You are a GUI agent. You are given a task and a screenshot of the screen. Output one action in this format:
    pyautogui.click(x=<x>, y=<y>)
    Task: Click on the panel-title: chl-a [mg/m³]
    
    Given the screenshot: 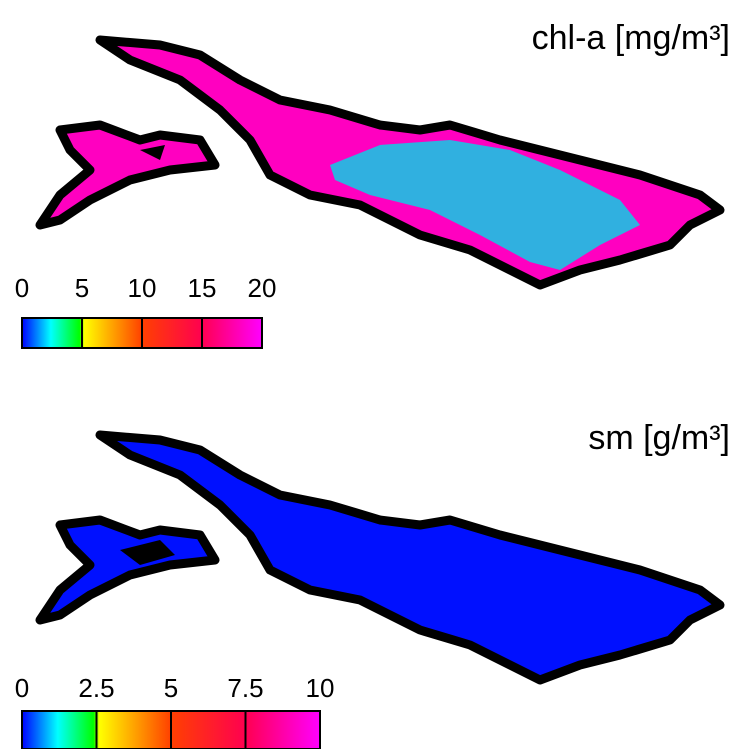 What is the action you would take?
    pyautogui.click(x=631, y=38)
    